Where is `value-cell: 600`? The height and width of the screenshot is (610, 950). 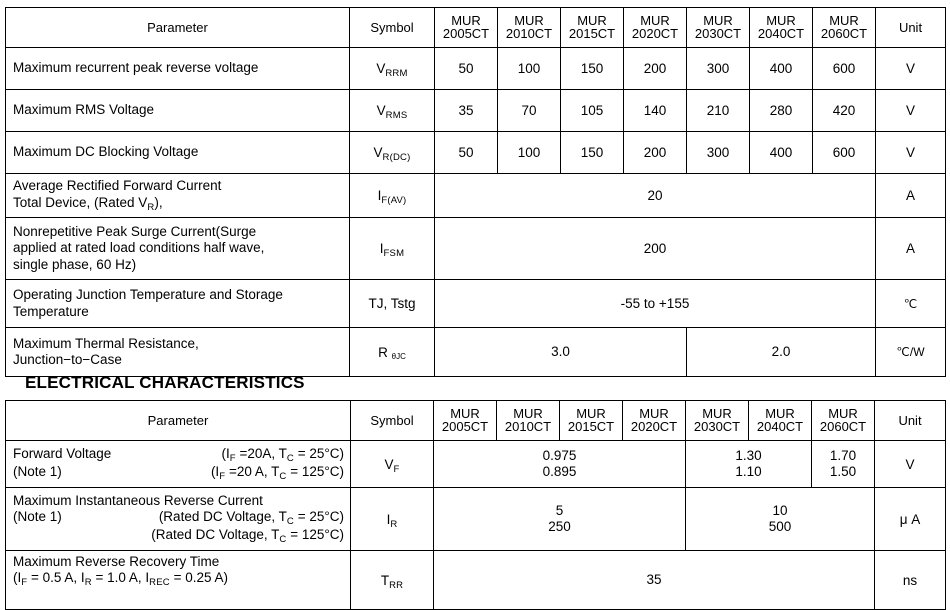 value-cell: 600 is located at coordinates (844, 68).